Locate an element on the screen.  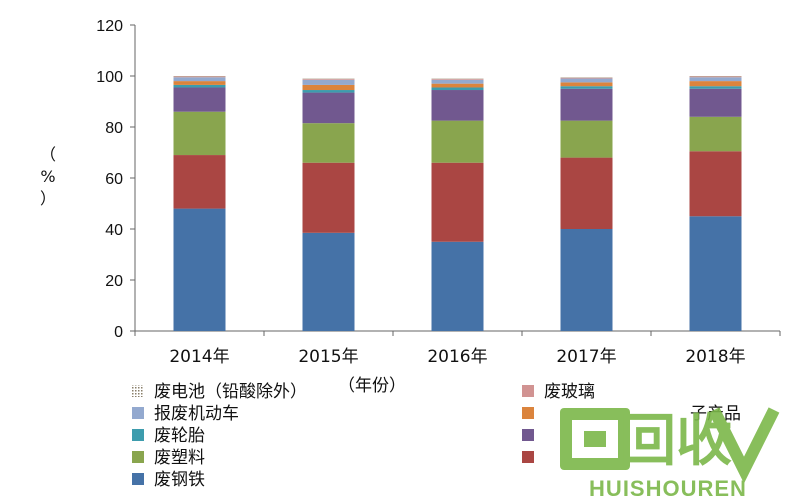
x-tick-label: 2017年 is located at coordinates (586, 357).